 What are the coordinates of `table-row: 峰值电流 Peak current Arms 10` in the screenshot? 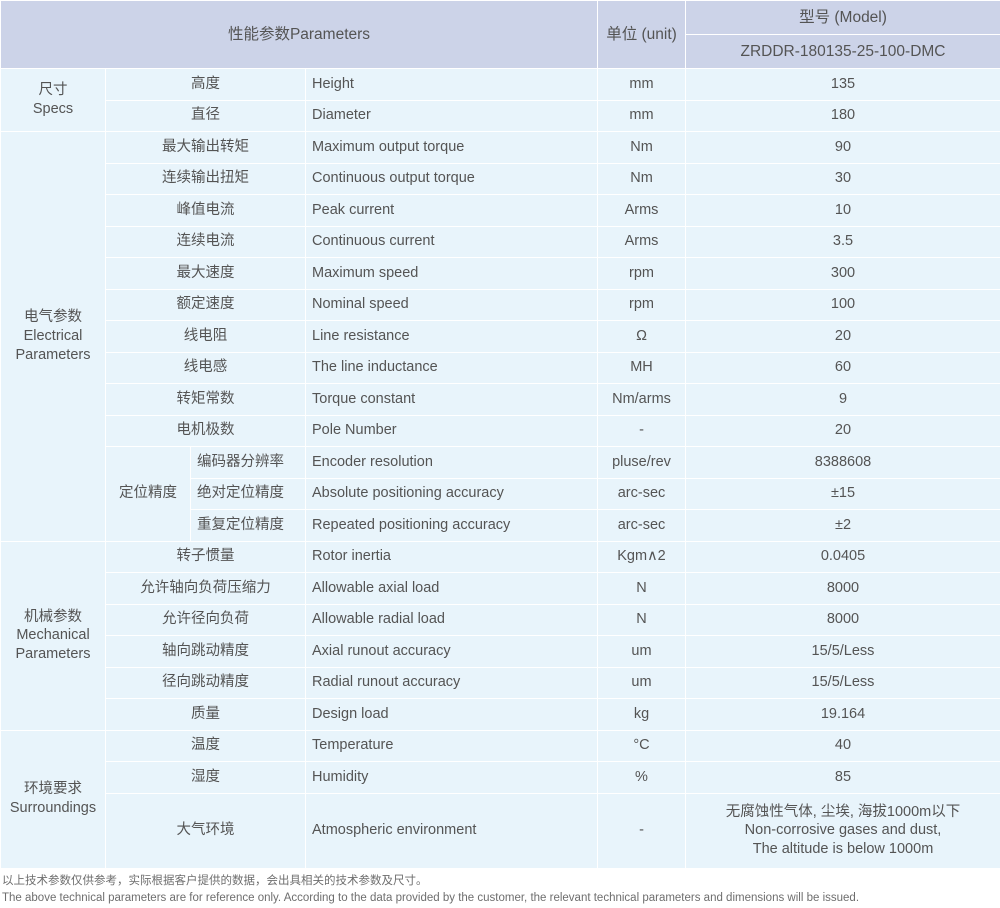 It's located at (500, 211).